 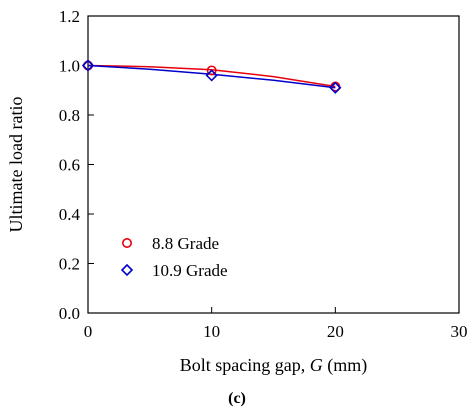 I want to click on data-markers, so click(x=211, y=76).